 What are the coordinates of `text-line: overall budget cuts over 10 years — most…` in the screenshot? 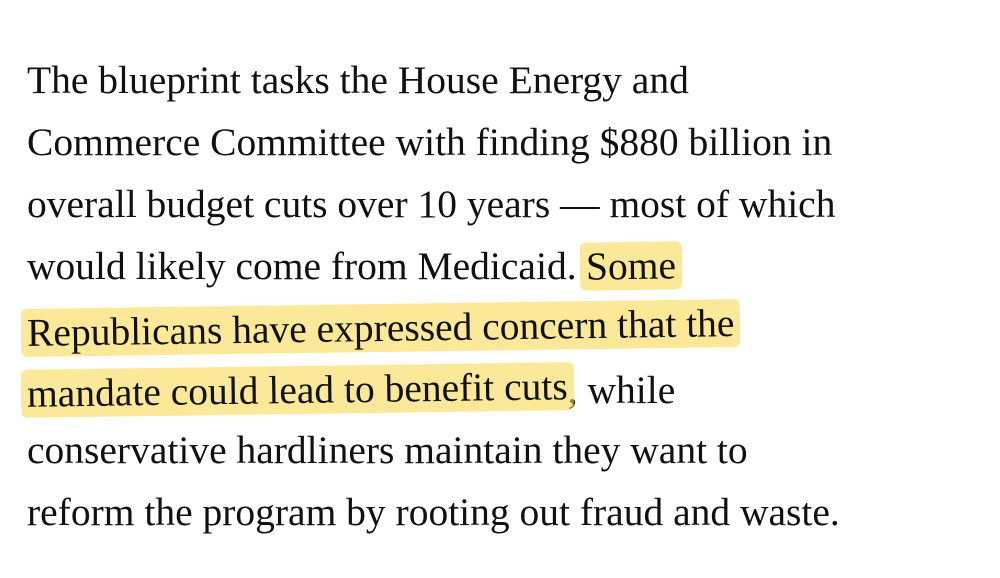 It's located at (431, 204).